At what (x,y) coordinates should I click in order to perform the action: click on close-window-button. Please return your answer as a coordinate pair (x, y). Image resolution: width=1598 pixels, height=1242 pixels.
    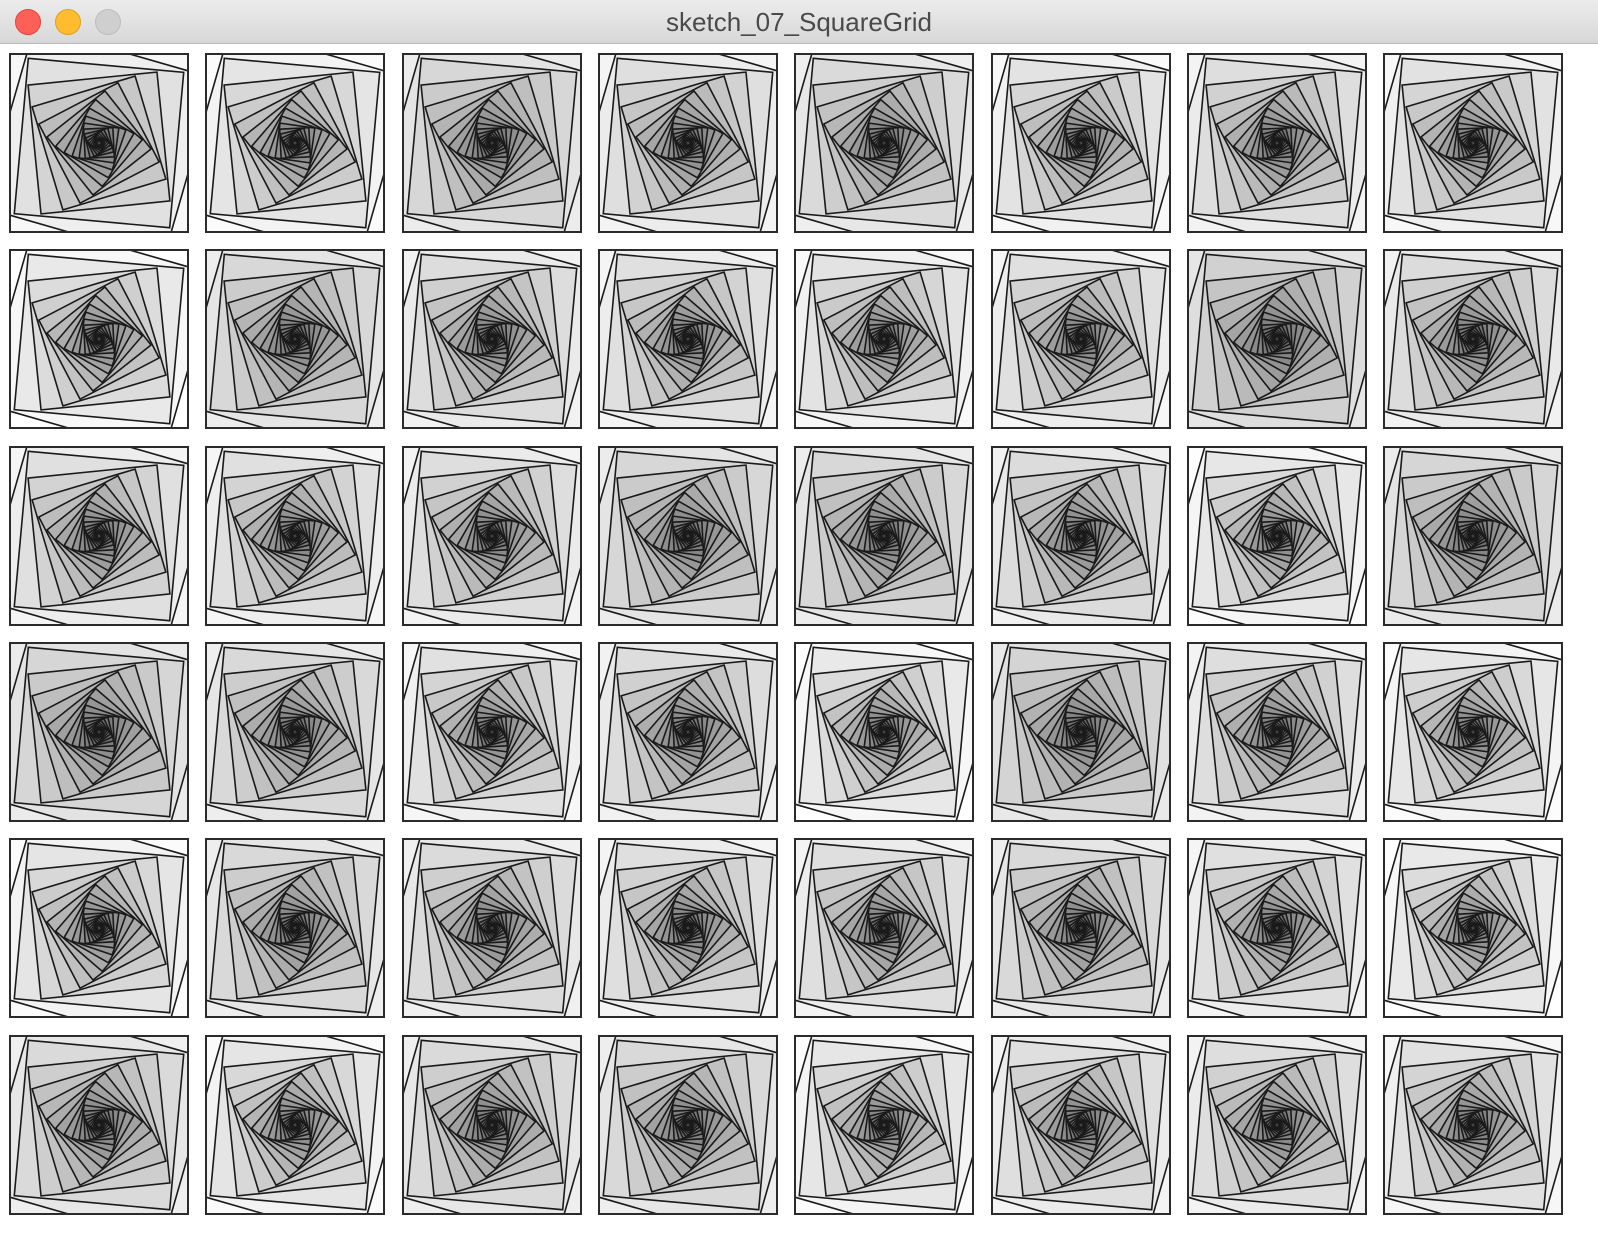
    Looking at the image, I should click on (28, 22).